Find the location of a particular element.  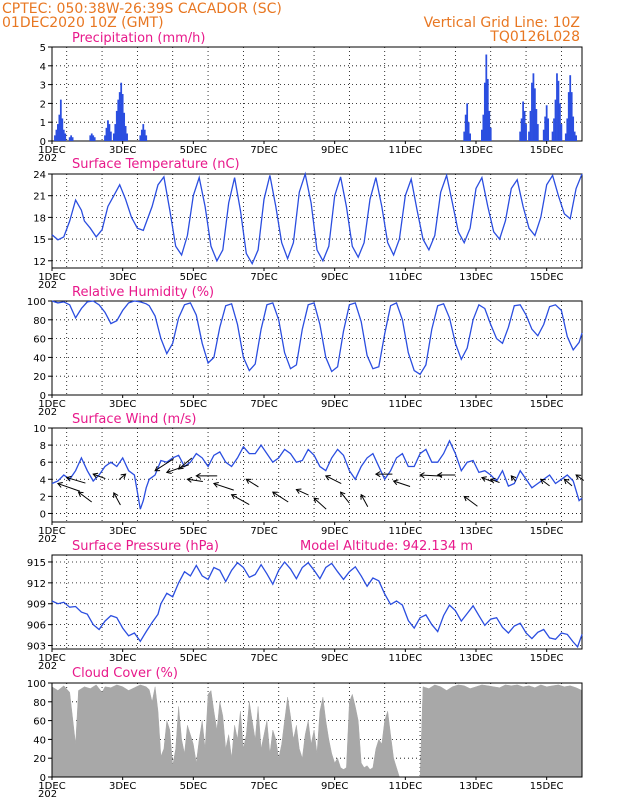

series-line is located at coordinates (317, 474).